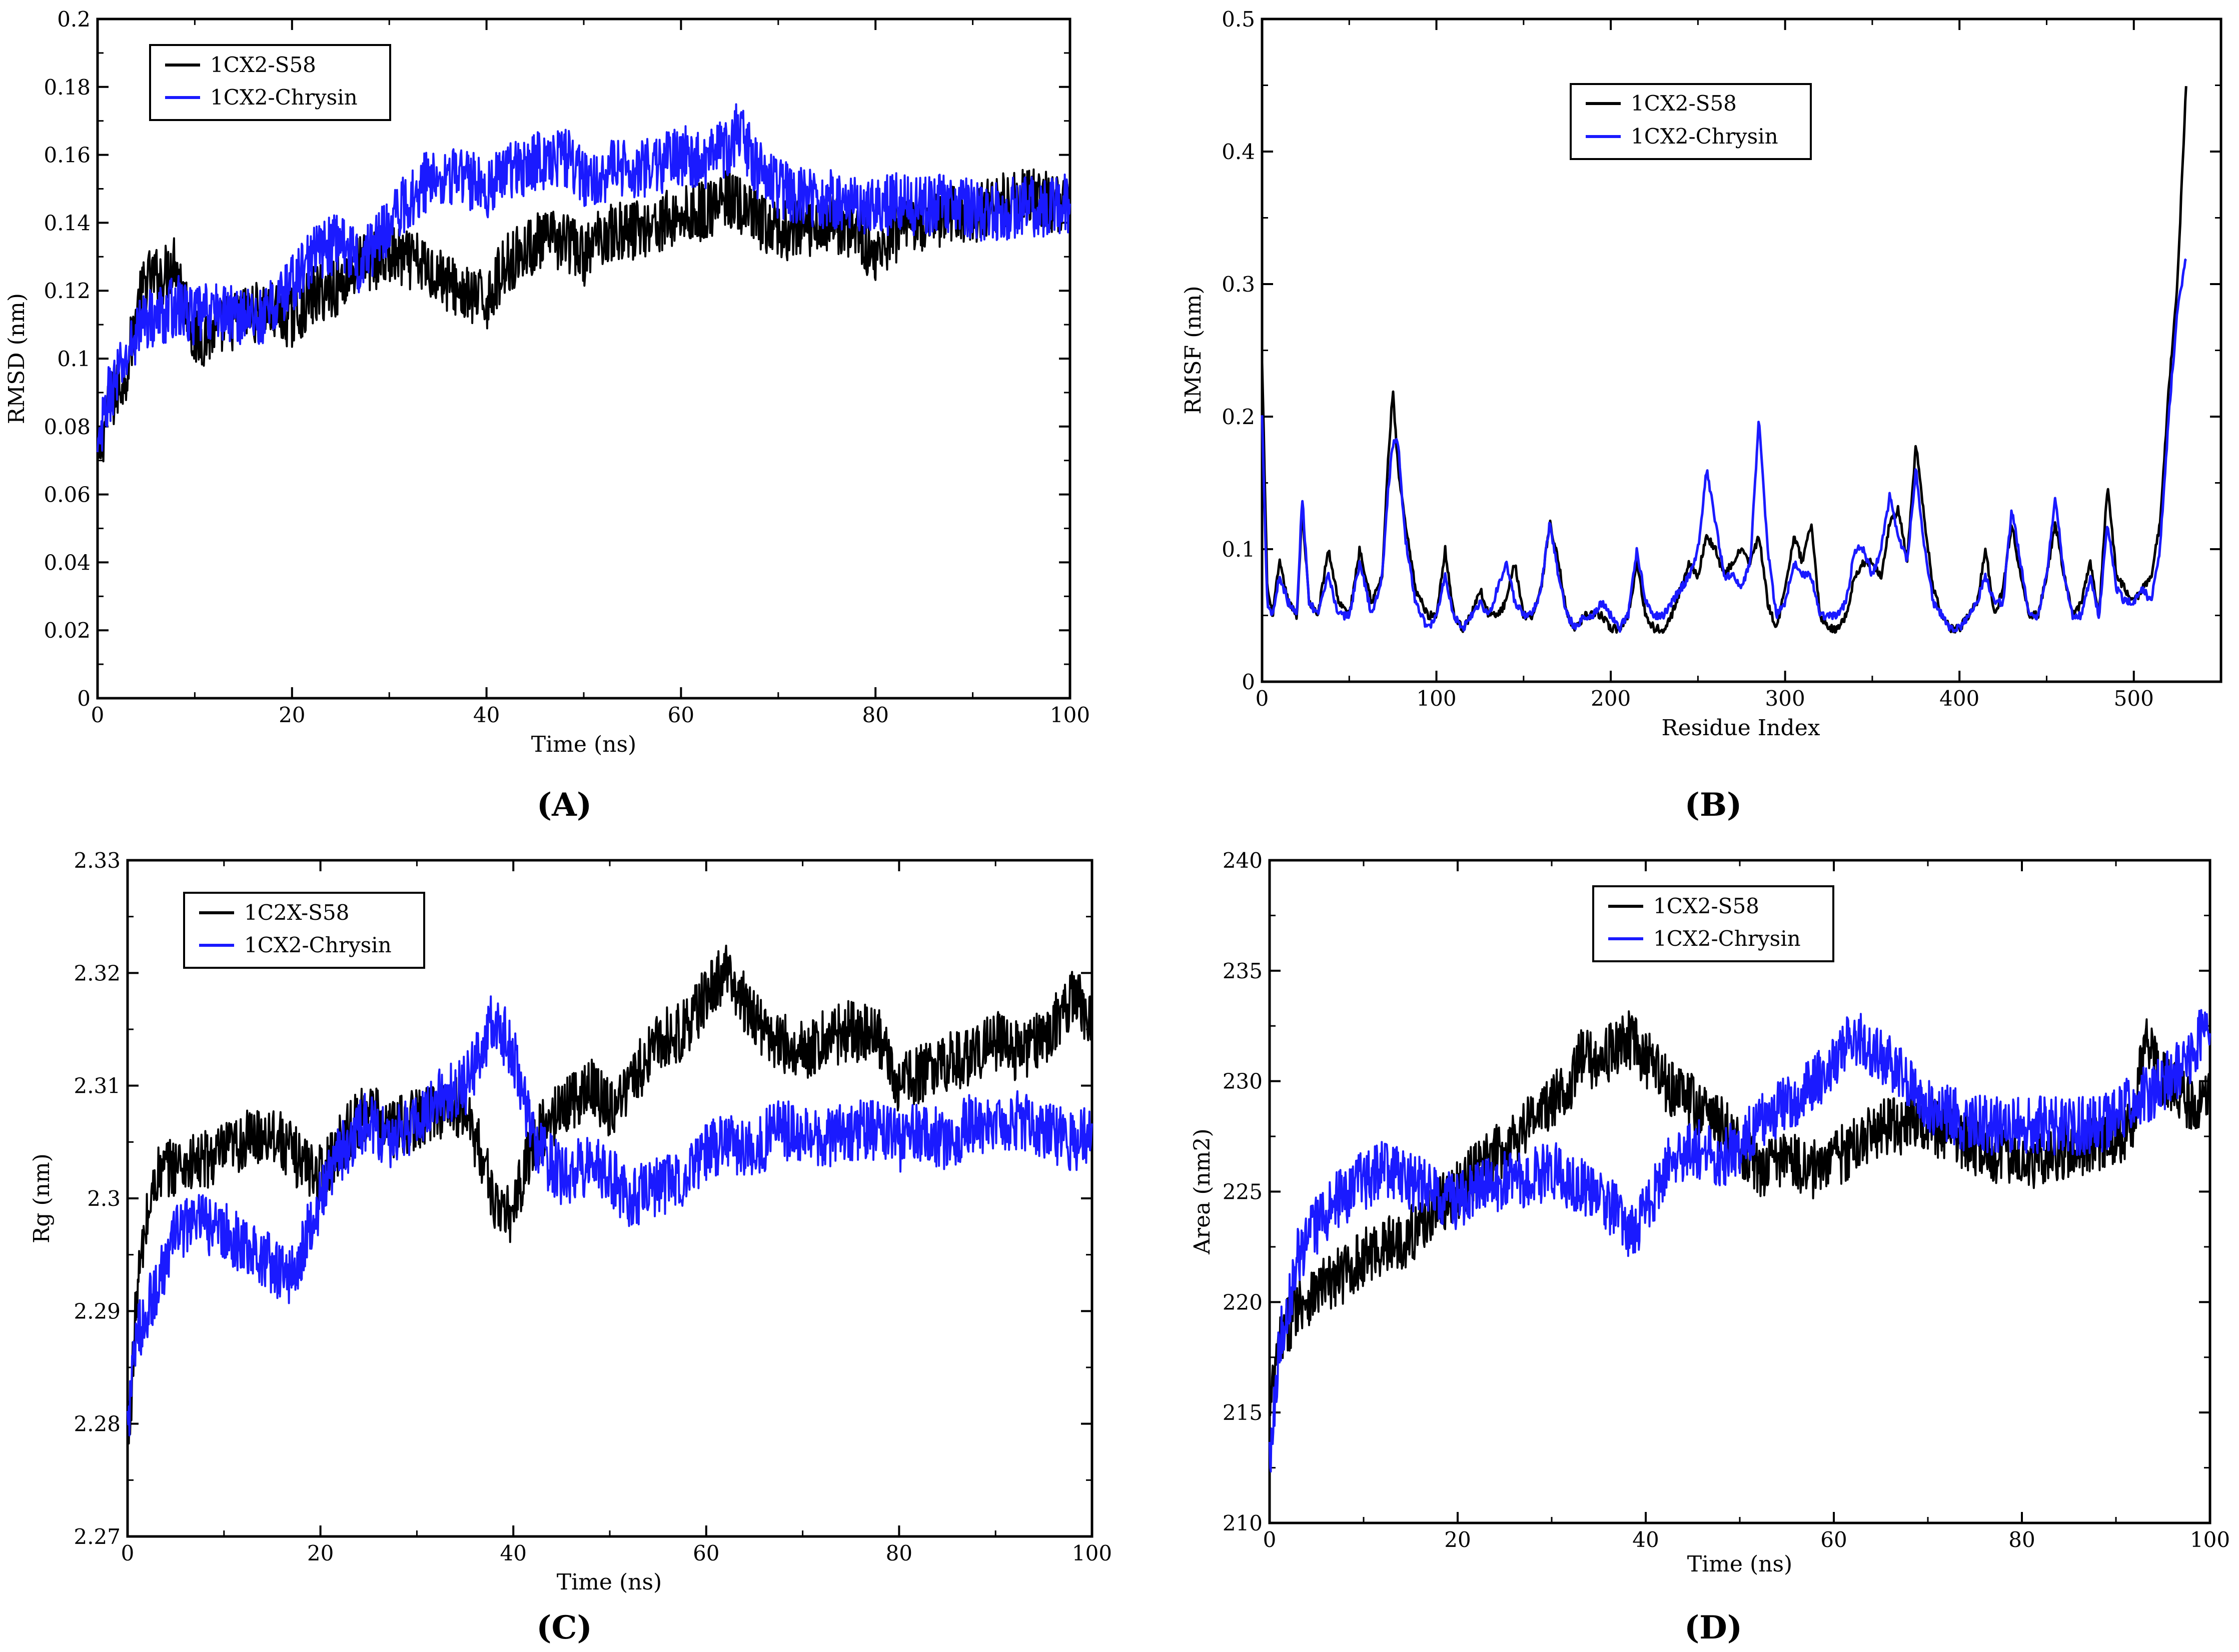  Describe the element at coordinates (67, 155) in the screenshot. I see `y-tick-label: 0.16` at that location.